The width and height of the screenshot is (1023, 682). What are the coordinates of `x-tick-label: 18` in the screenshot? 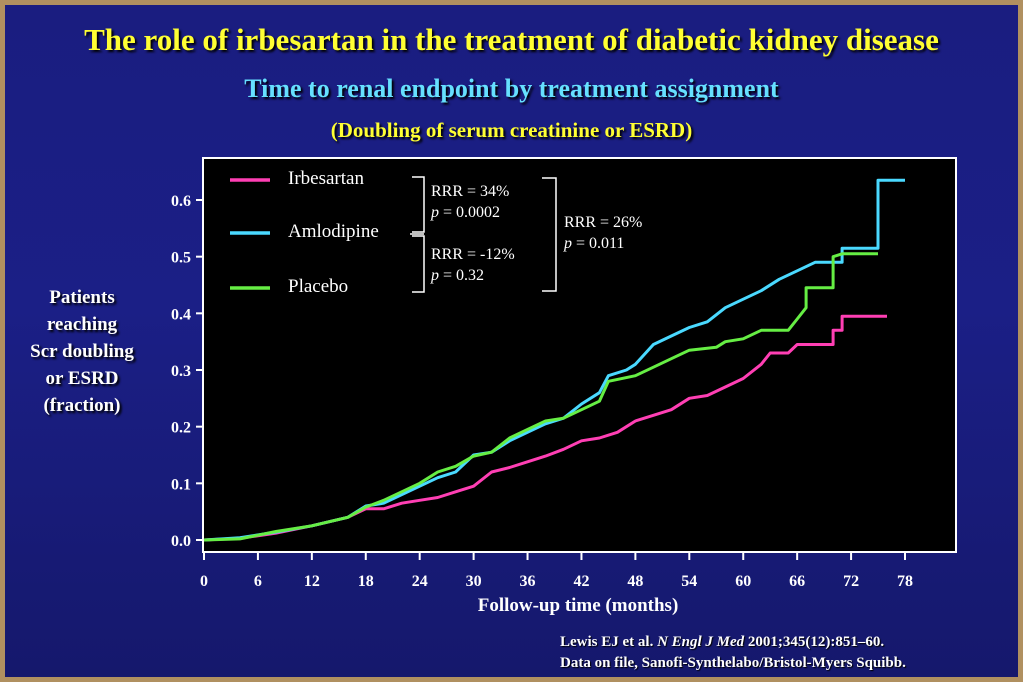 It's located at (366, 581).